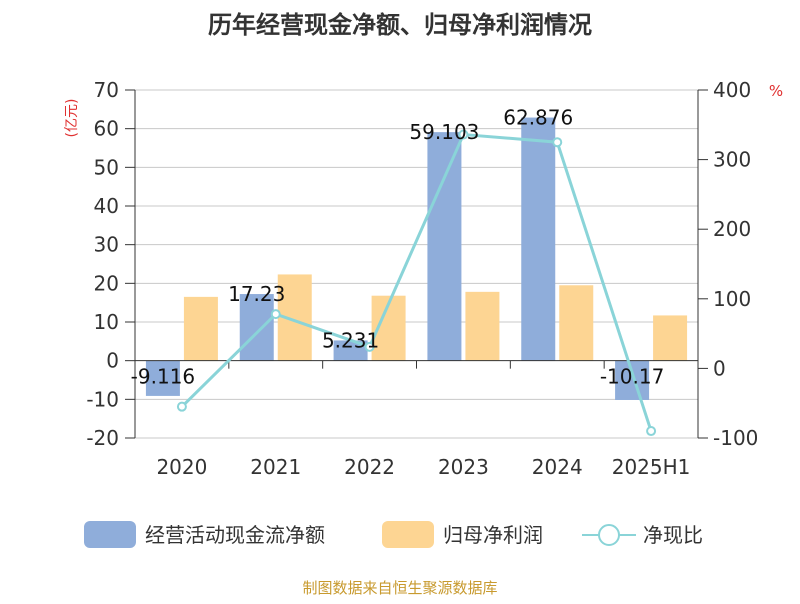 The width and height of the screenshot is (800, 604). I want to click on left-tick-label: 10, so click(106, 322).